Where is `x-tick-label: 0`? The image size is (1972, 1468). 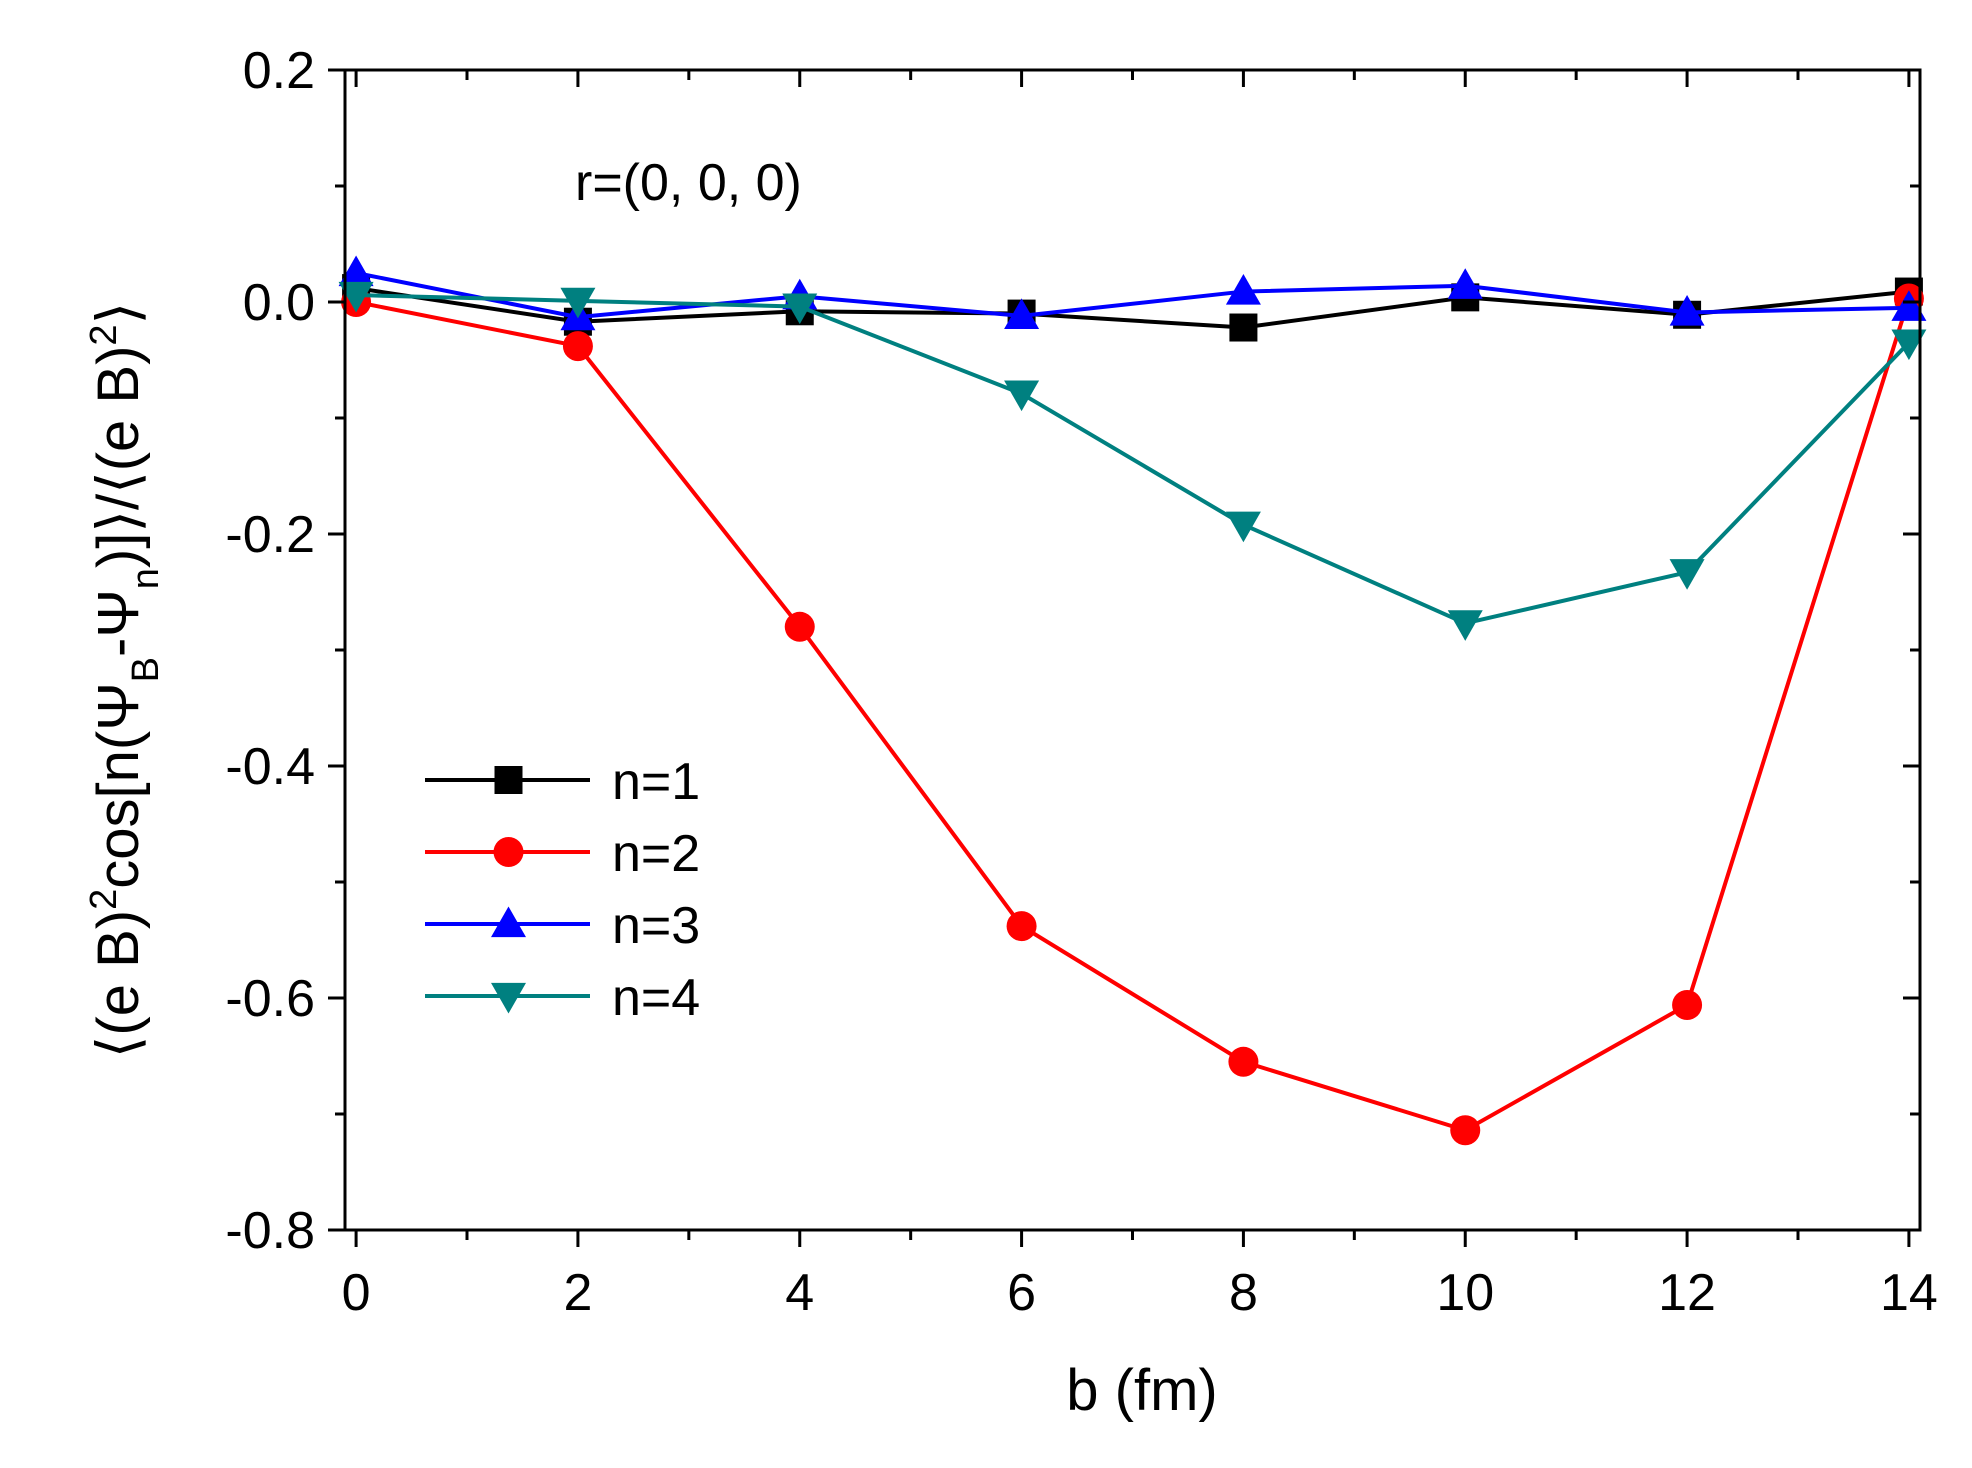
x-tick-label: 0 is located at coordinates (356, 1293).